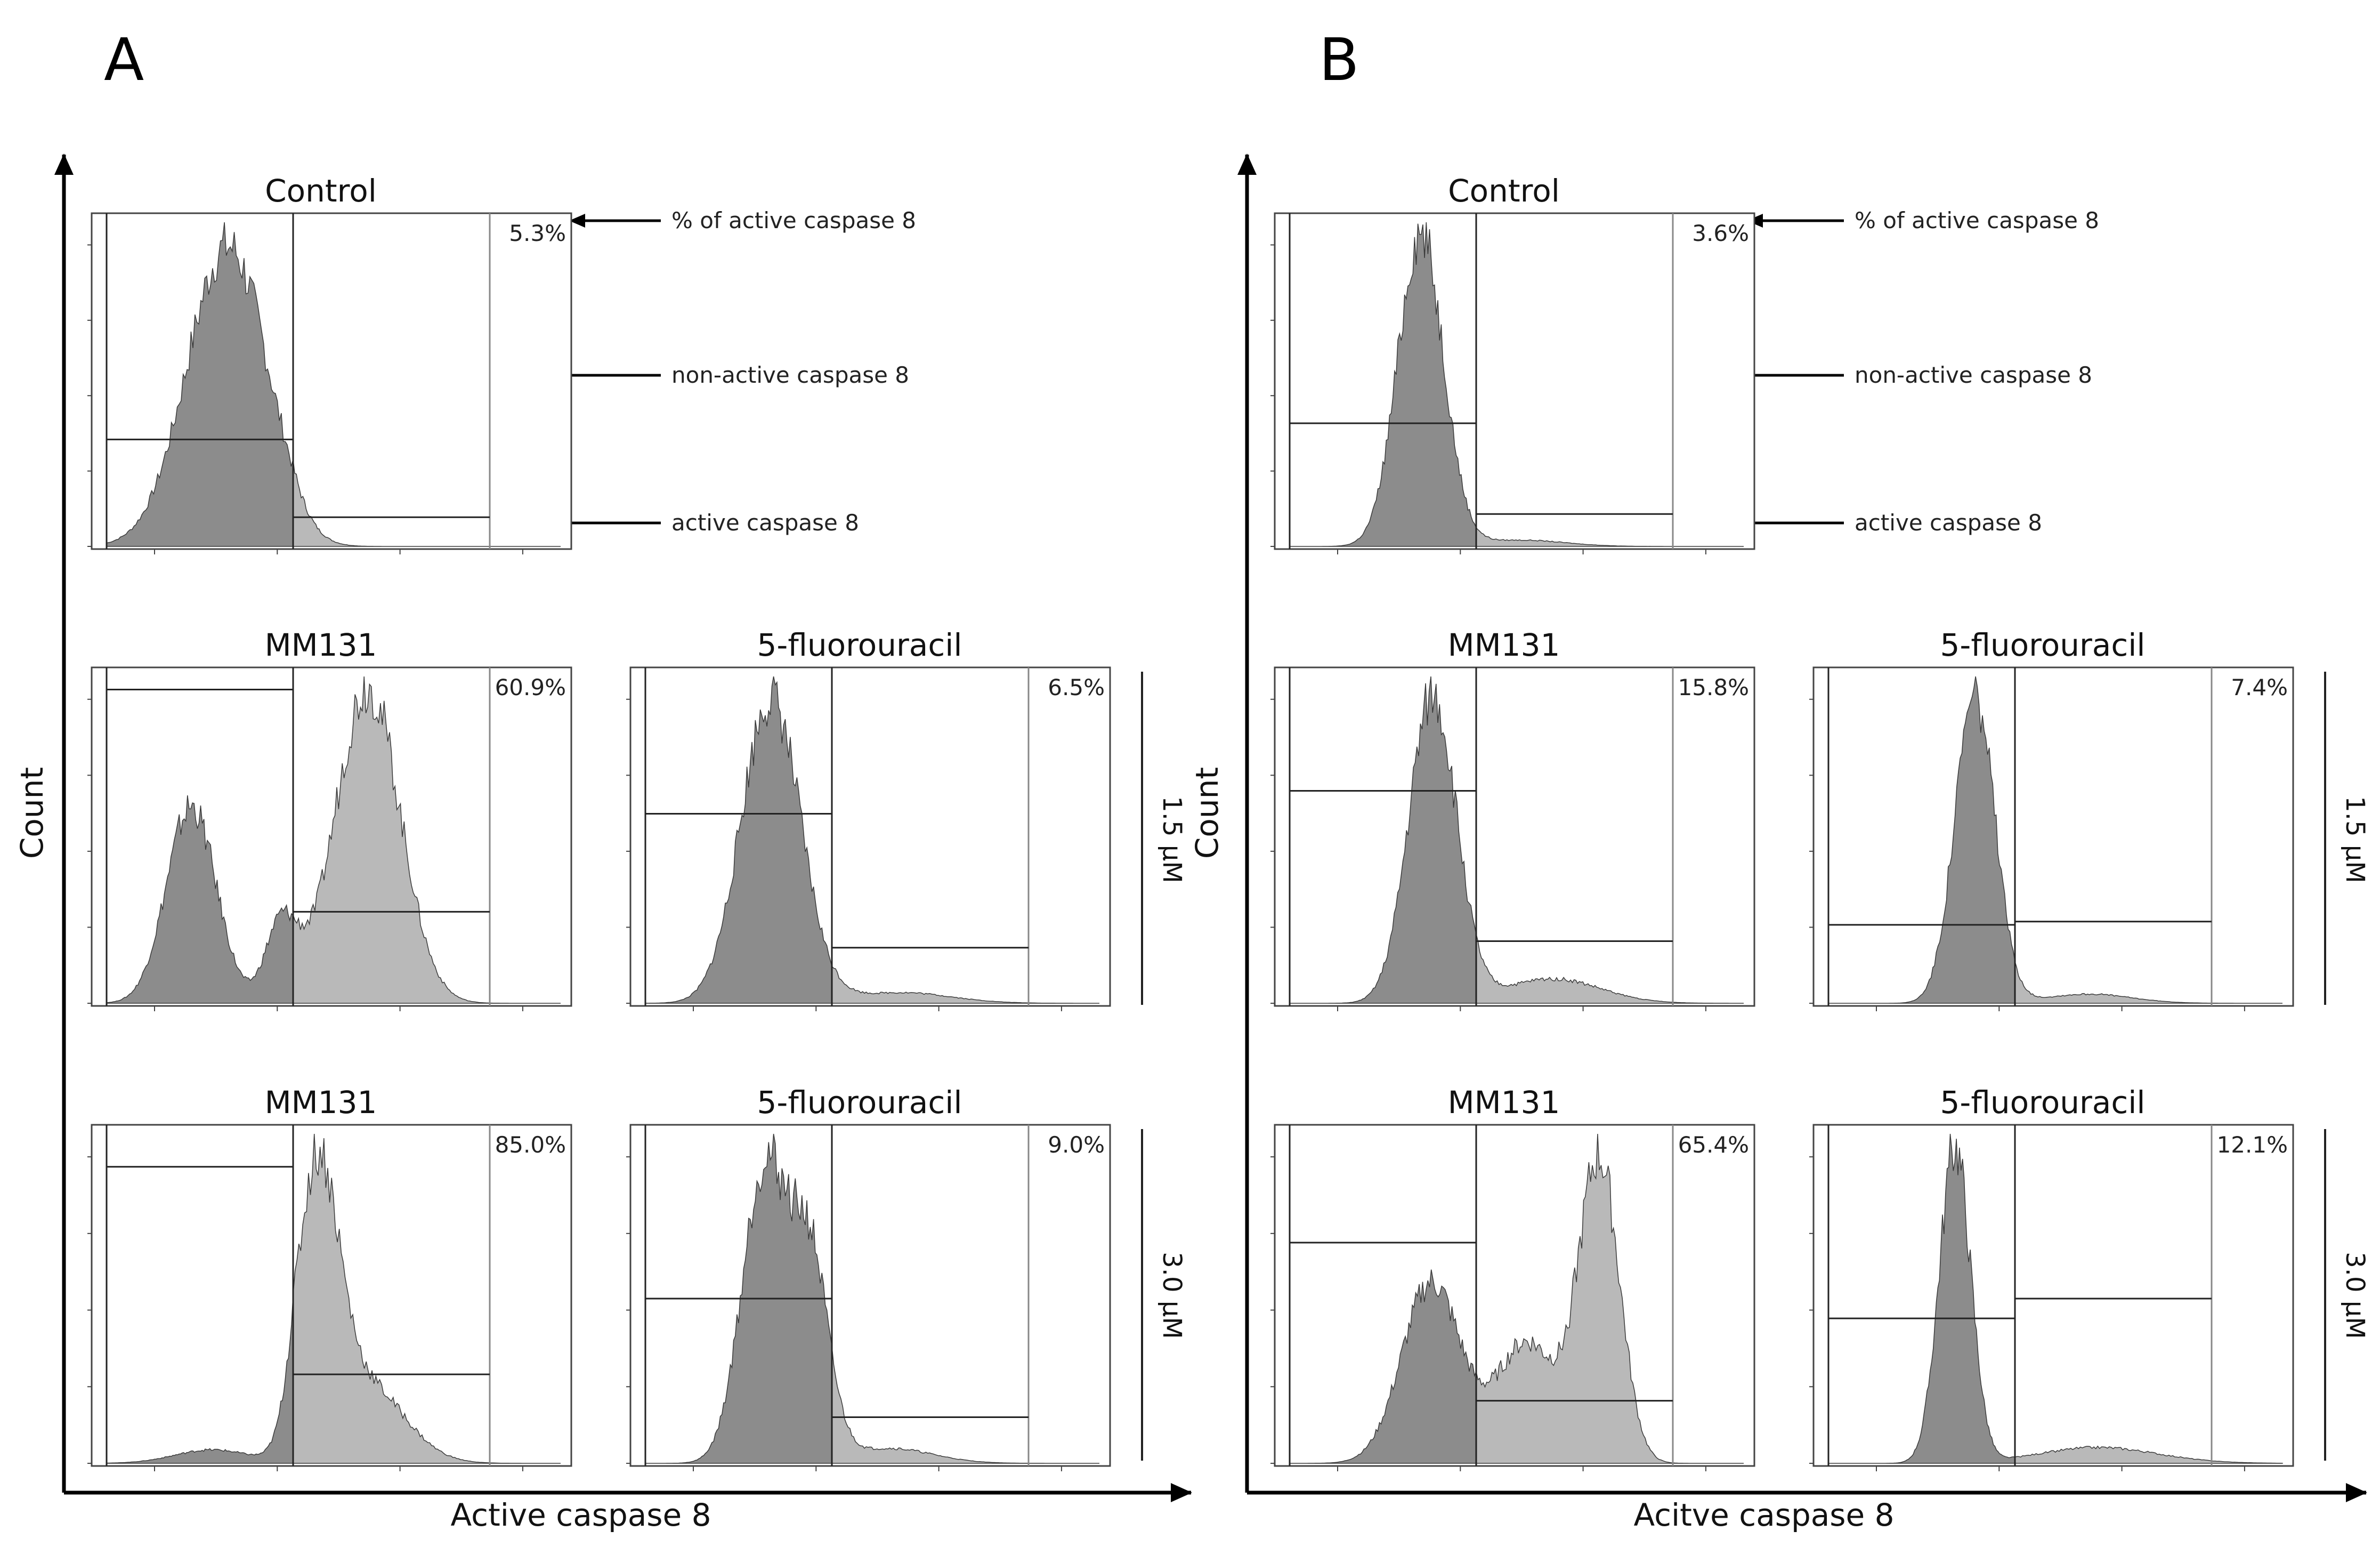 The image size is (2380, 1555). I want to click on histogram-plot-mm131-30: MM131 85.0%, so click(329, 1277).